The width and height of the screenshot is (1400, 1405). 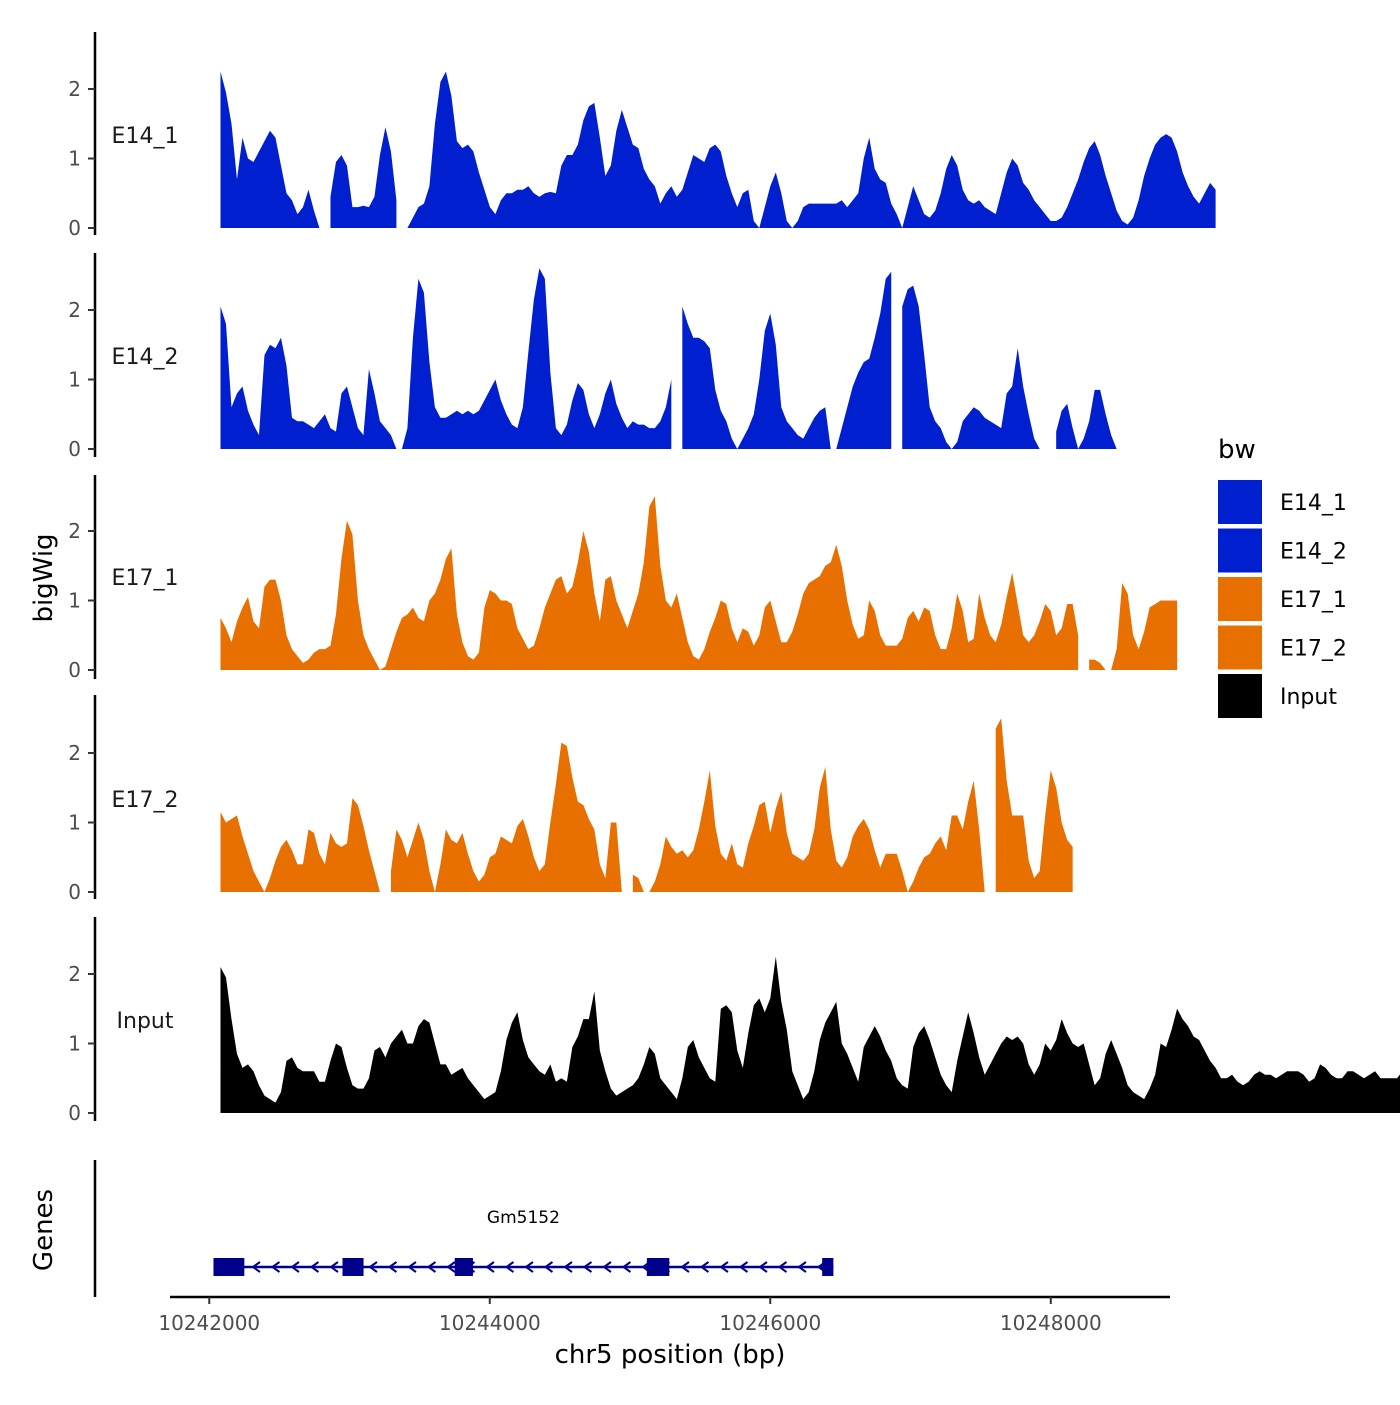 I want to click on y-tick-label-Input-2: 2, so click(x=74, y=974).